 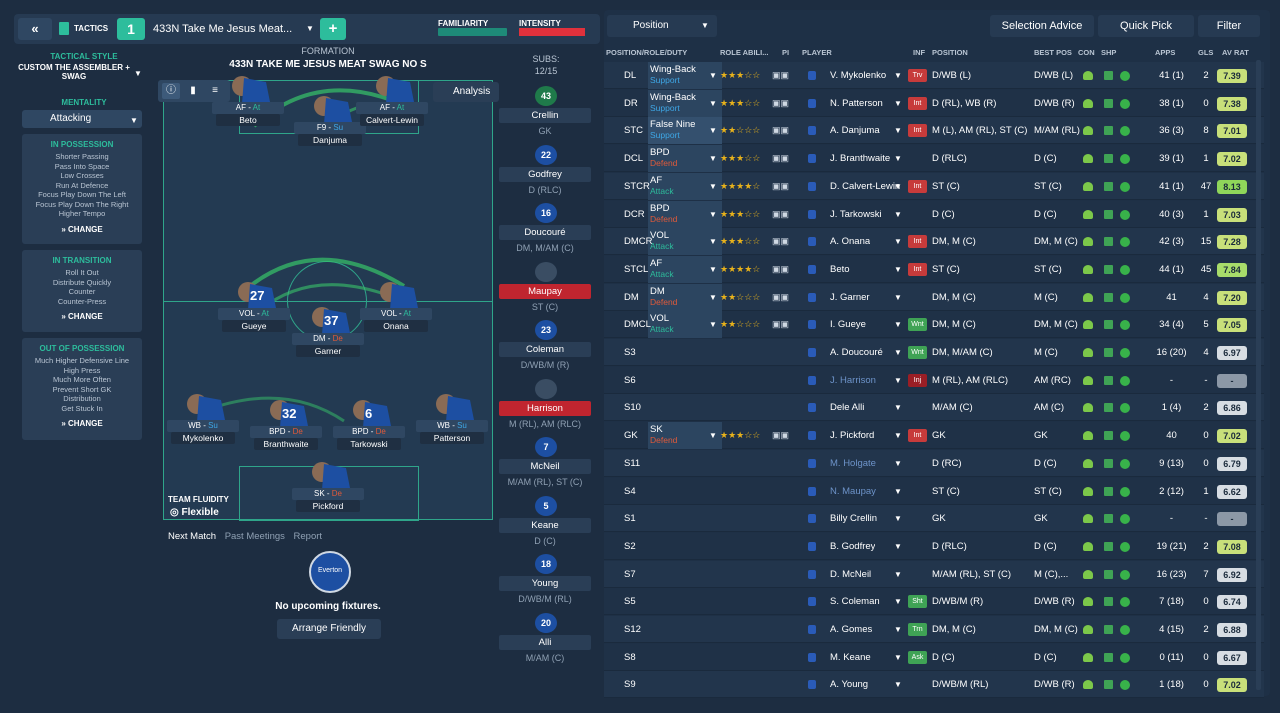 I want to click on sub-player: 7 McNeil M/AM (RL), ST (C), so click(x=545, y=466).